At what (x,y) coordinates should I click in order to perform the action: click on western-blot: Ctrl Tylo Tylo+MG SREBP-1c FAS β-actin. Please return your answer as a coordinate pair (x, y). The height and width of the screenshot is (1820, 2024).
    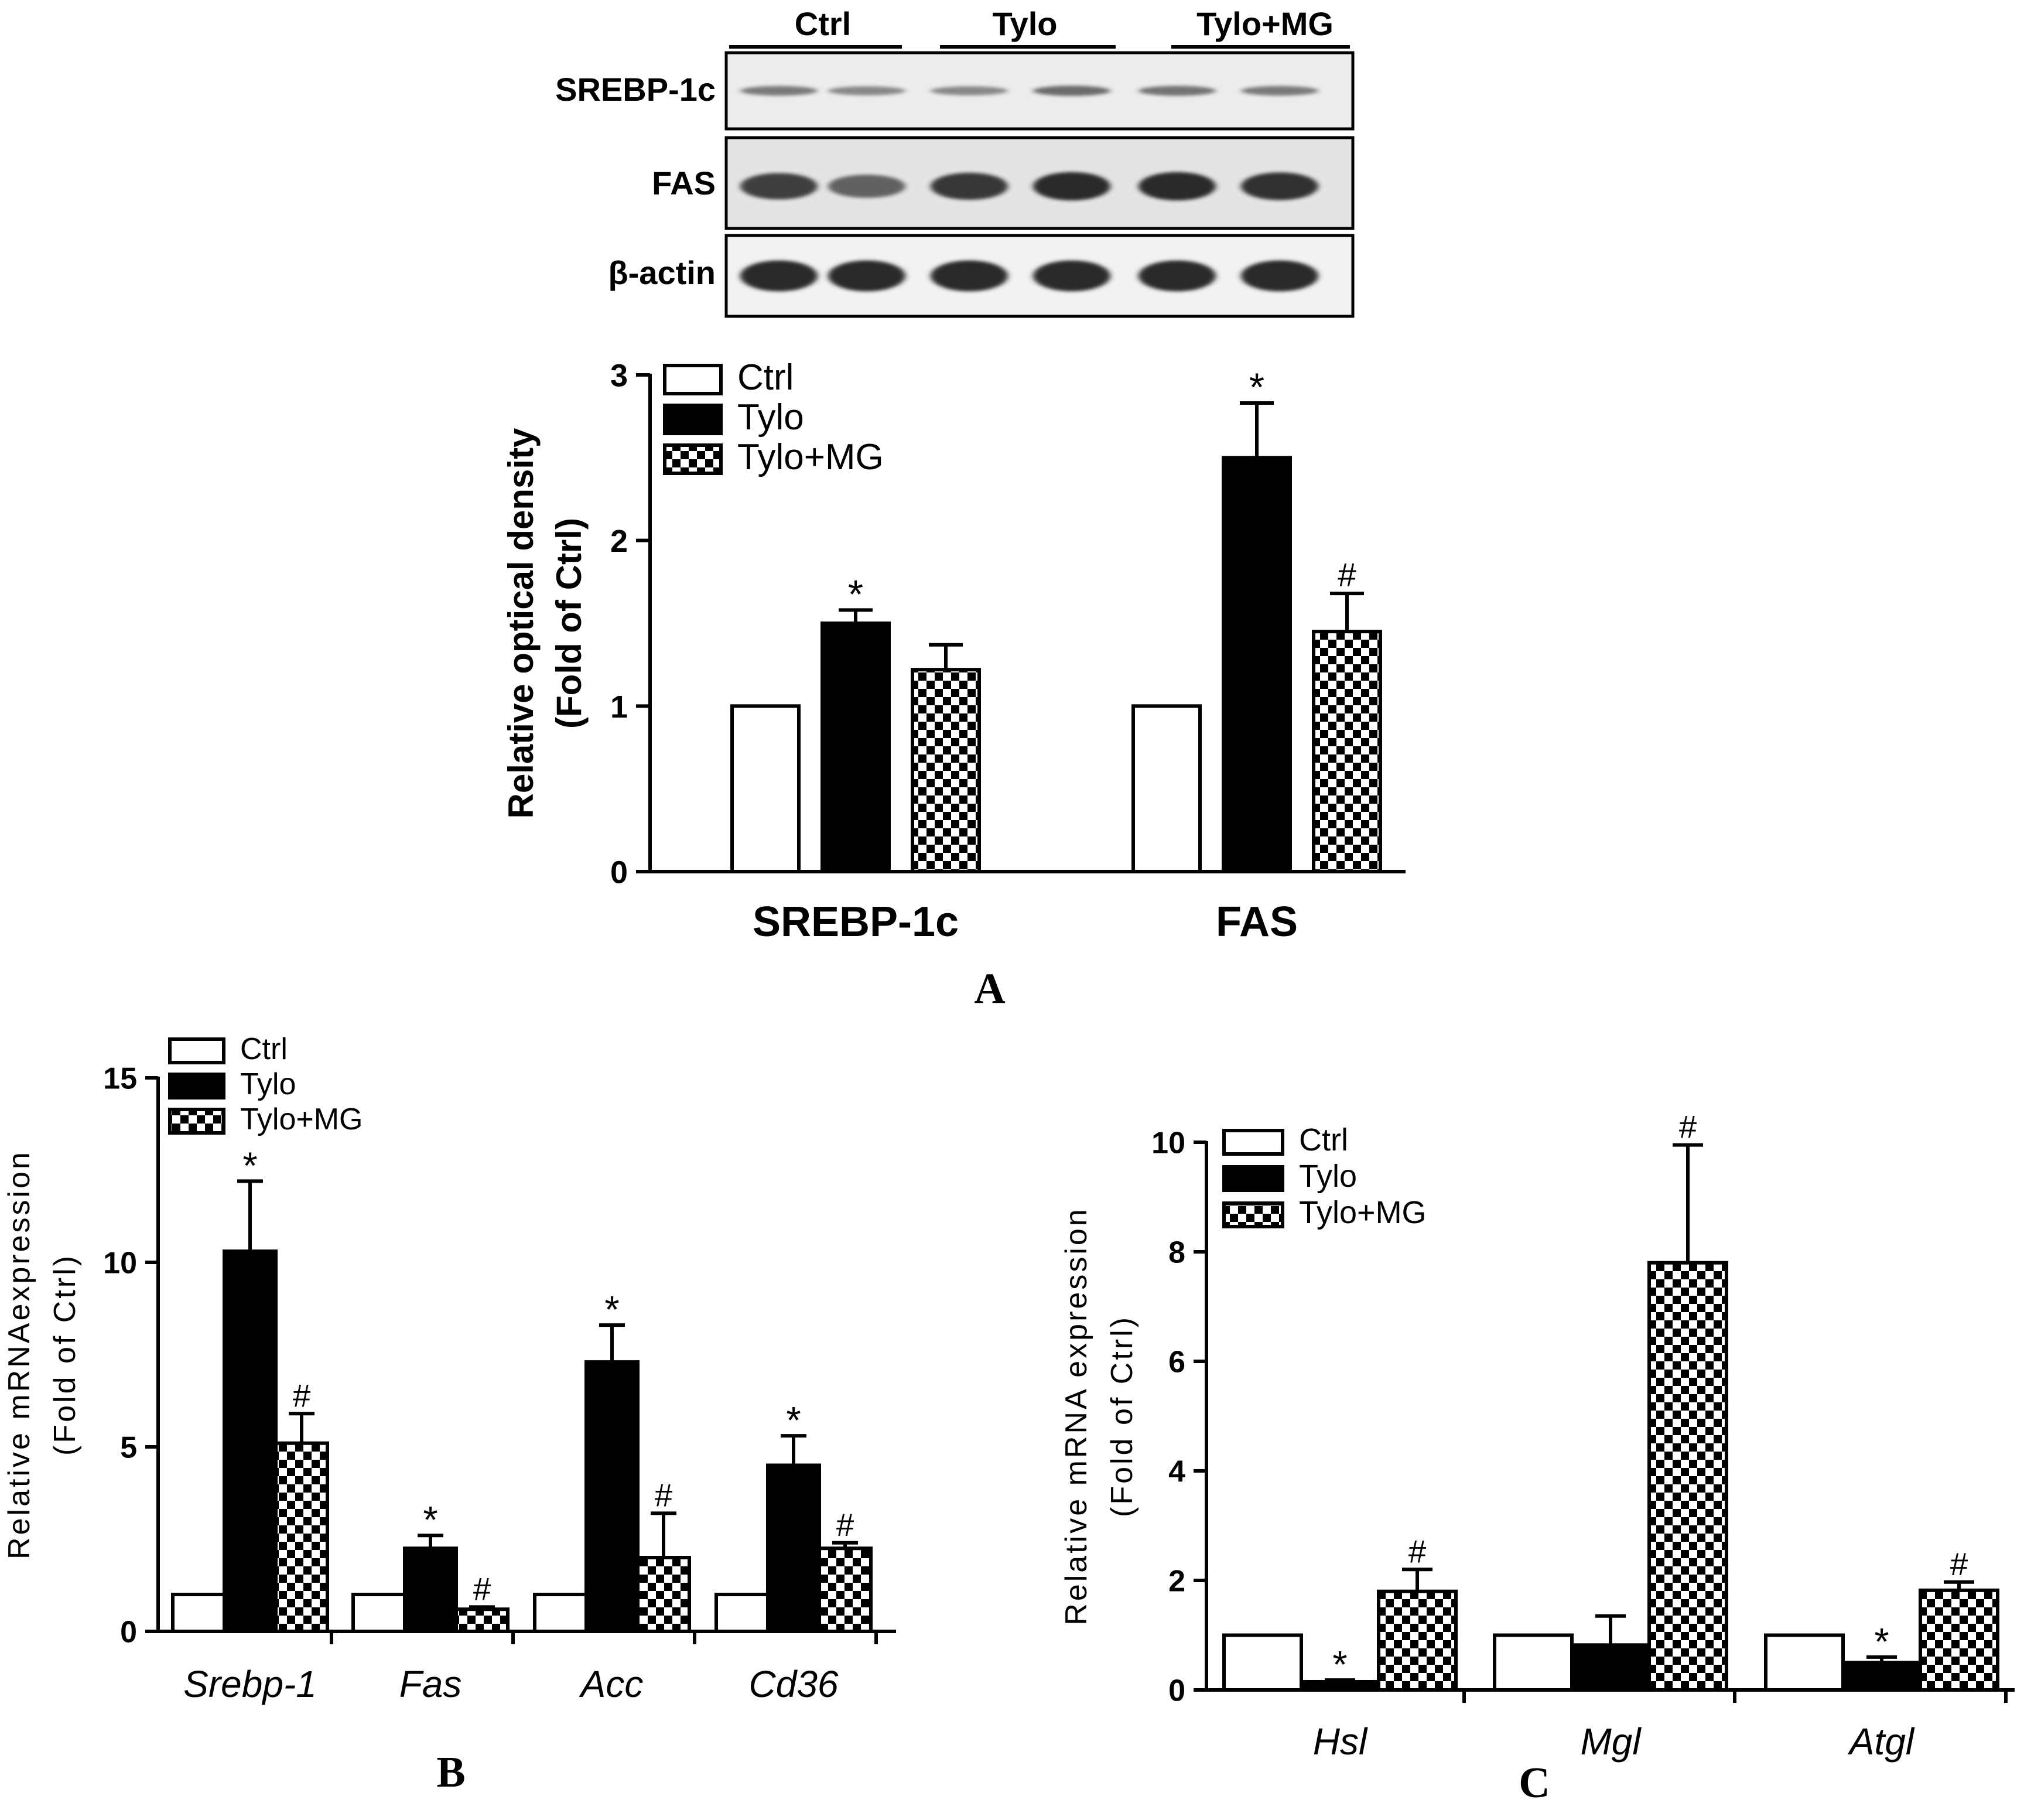
    Looking at the image, I should click on (955, 161).